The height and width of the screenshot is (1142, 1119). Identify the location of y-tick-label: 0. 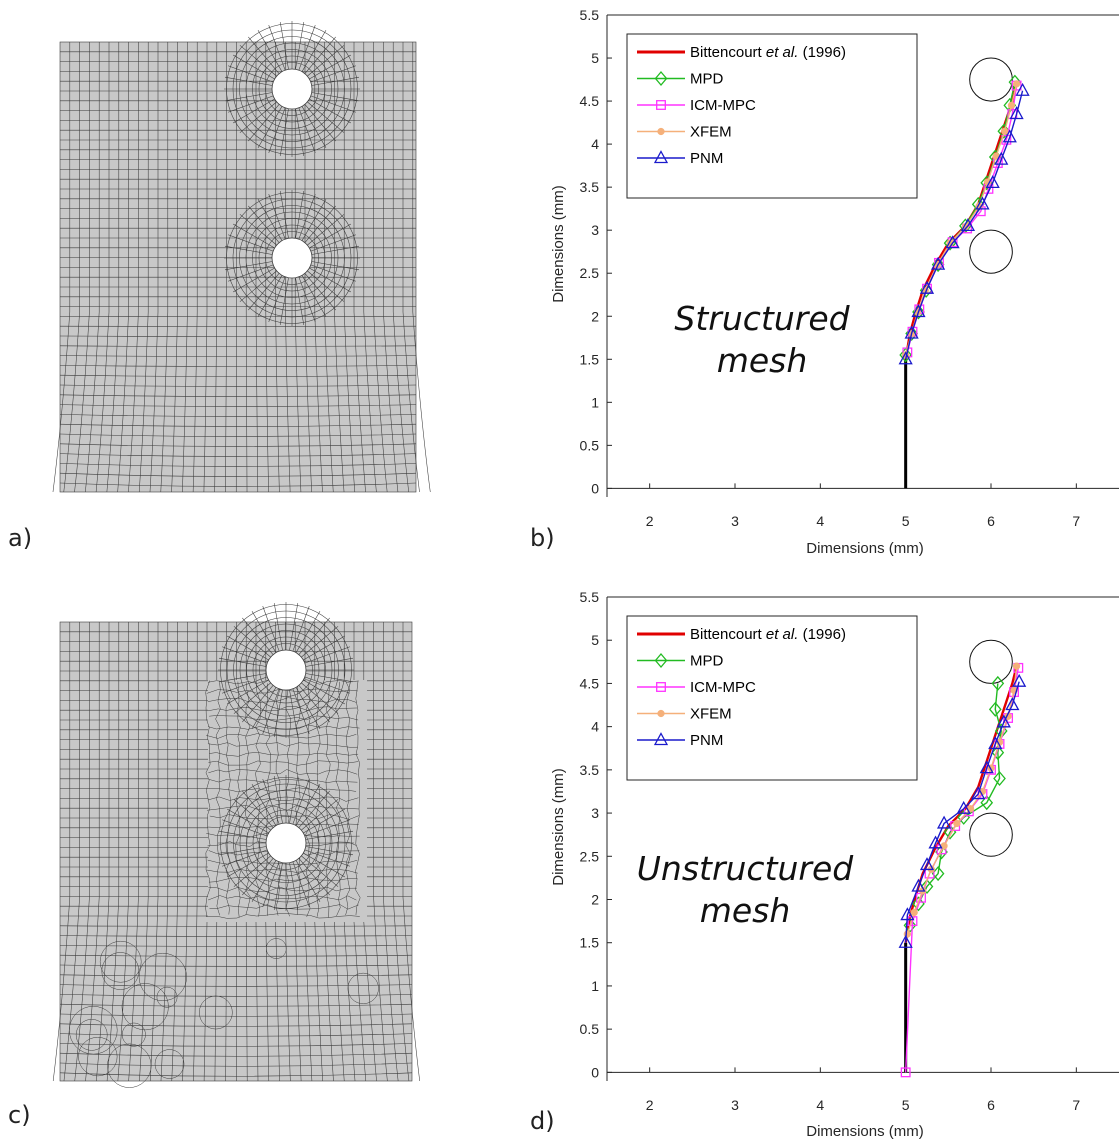
(595, 488).